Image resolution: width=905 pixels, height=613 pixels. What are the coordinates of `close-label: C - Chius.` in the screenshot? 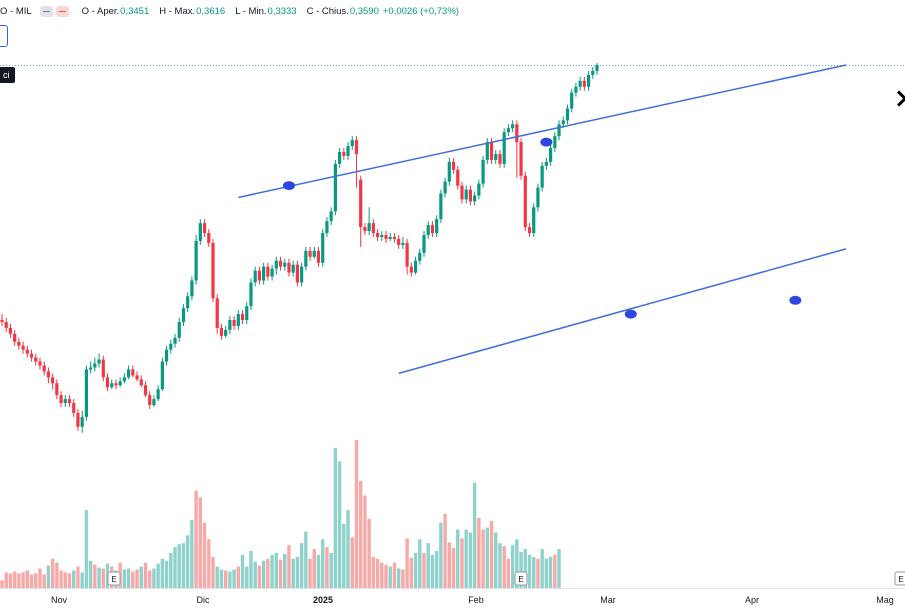 It's located at (327, 11).